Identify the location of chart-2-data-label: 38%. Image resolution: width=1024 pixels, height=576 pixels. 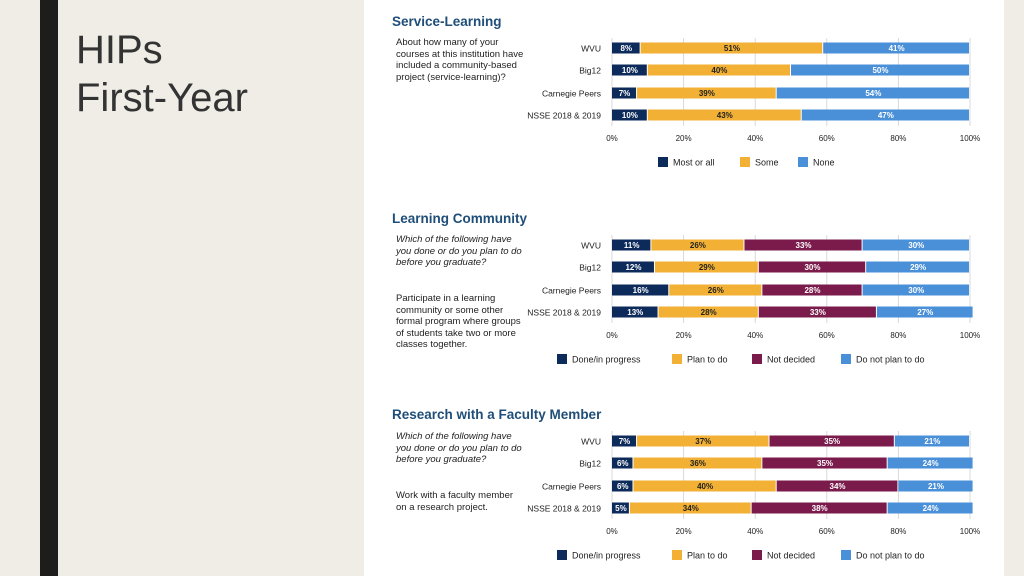
(820, 508).